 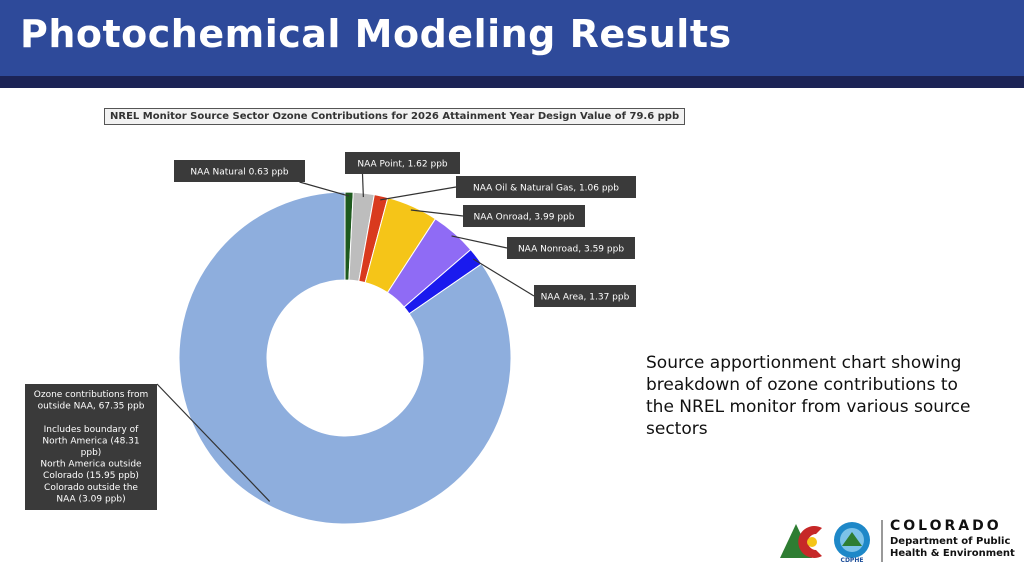 What do you see at coordinates (213, 442) in the screenshot?
I see `leader-line-ozone-contributions-from-outside-naa` at bounding box center [213, 442].